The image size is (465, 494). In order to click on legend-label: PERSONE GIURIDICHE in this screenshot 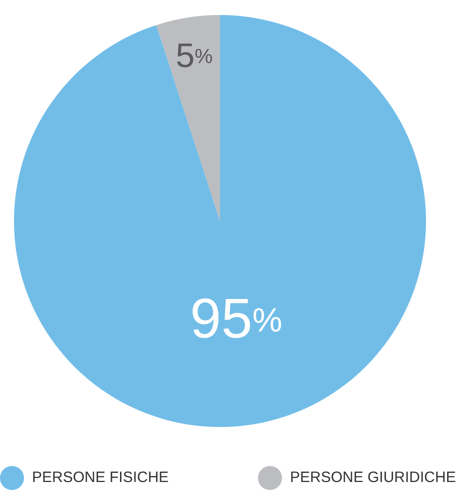, I will do `click(373, 477)`.